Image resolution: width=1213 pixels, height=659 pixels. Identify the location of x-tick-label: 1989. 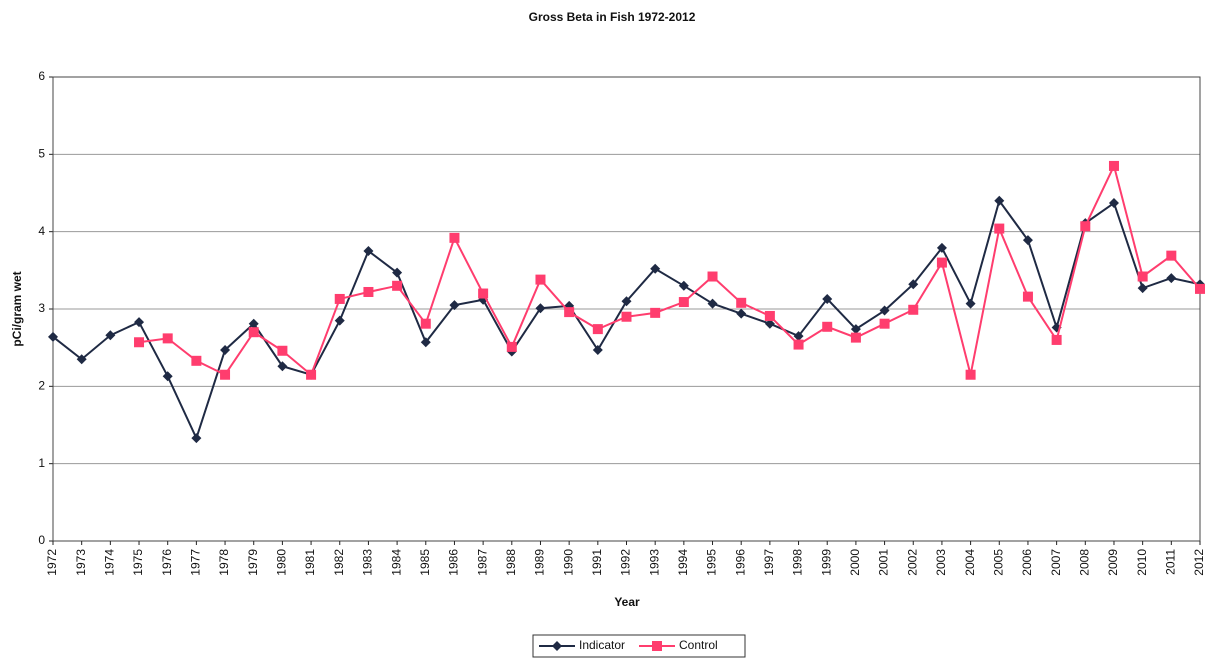
(540, 562).